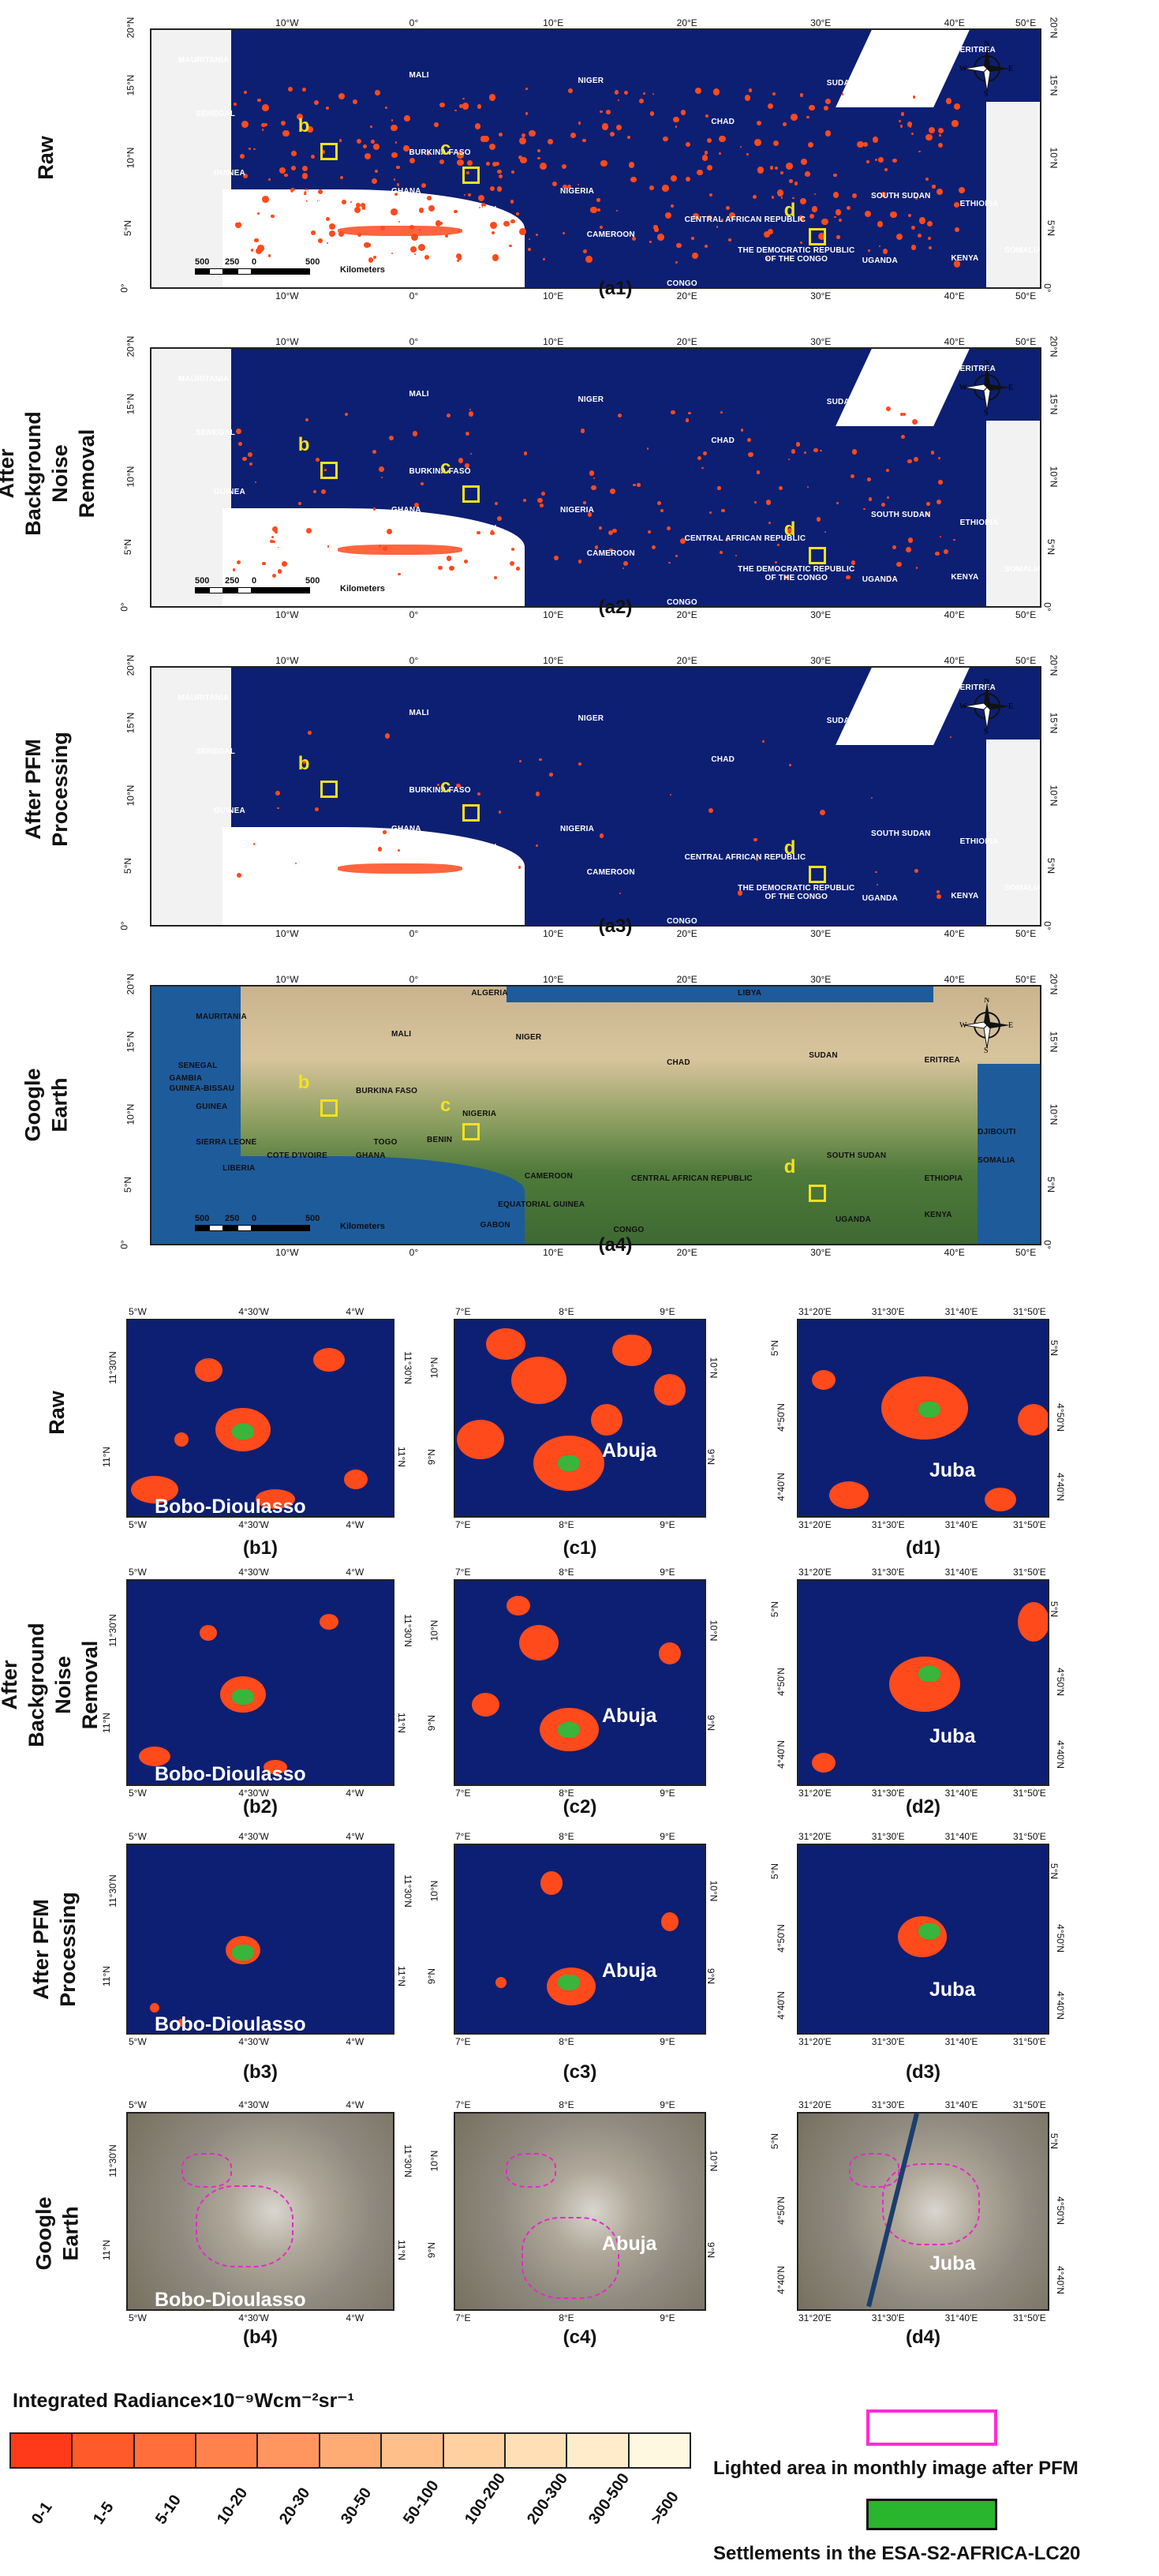 The width and height of the screenshot is (1159, 2576). I want to click on zoom-caption: (d4), so click(923, 2337).